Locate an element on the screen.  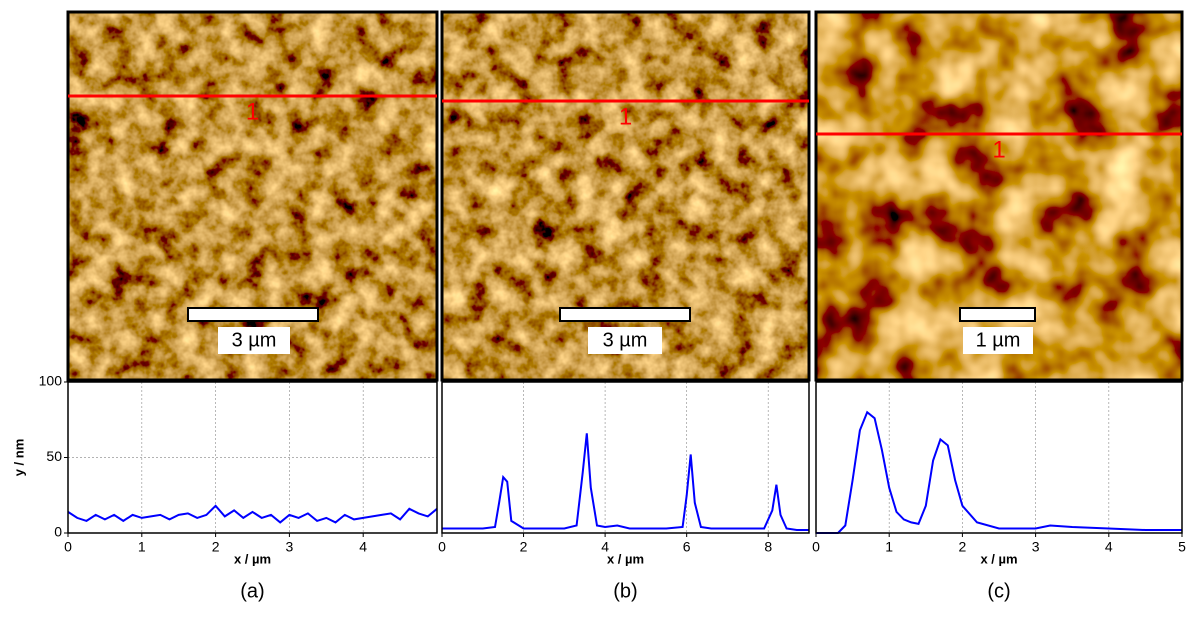
panel-label: (a) is located at coordinates (252, 591).